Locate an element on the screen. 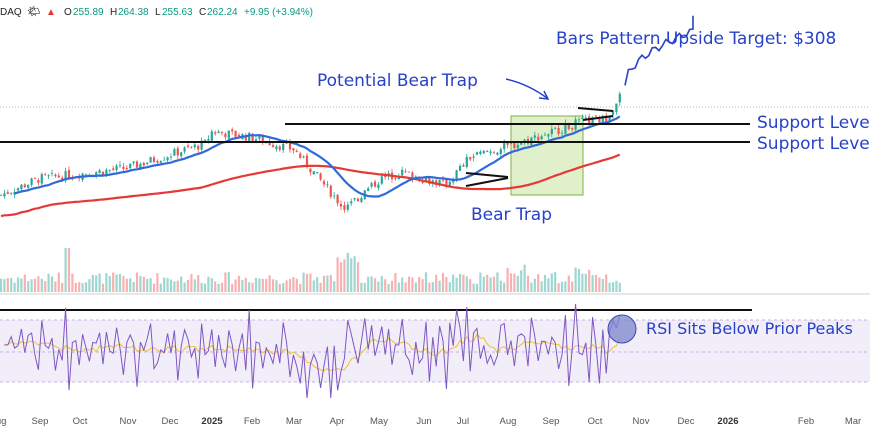 This screenshot has height=427, width=870. volume-bars is located at coordinates (310, 270).